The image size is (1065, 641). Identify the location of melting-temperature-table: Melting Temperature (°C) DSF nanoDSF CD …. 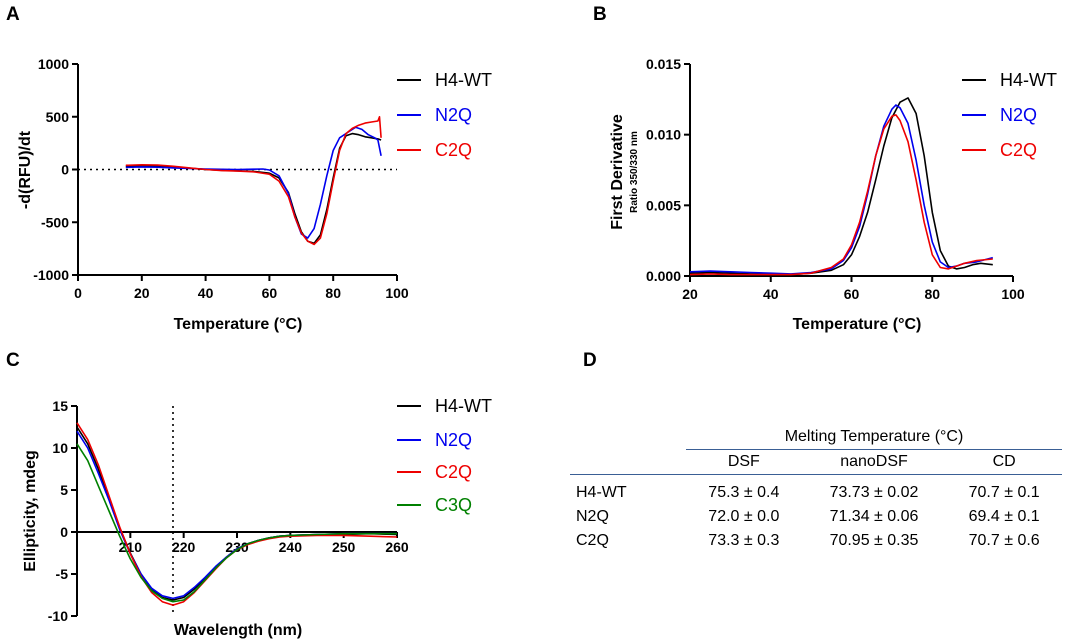
(816, 489).